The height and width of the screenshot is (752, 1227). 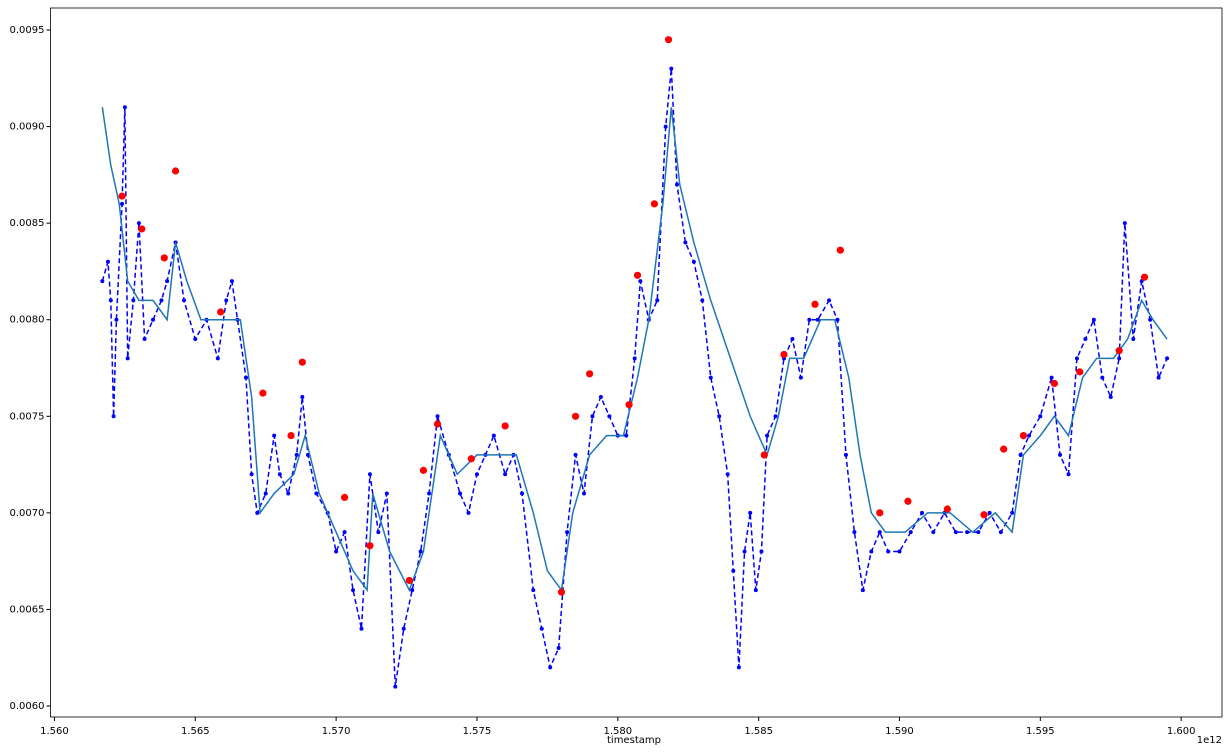 I want to click on x-tick-label: 1.585, so click(x=758, y=731).